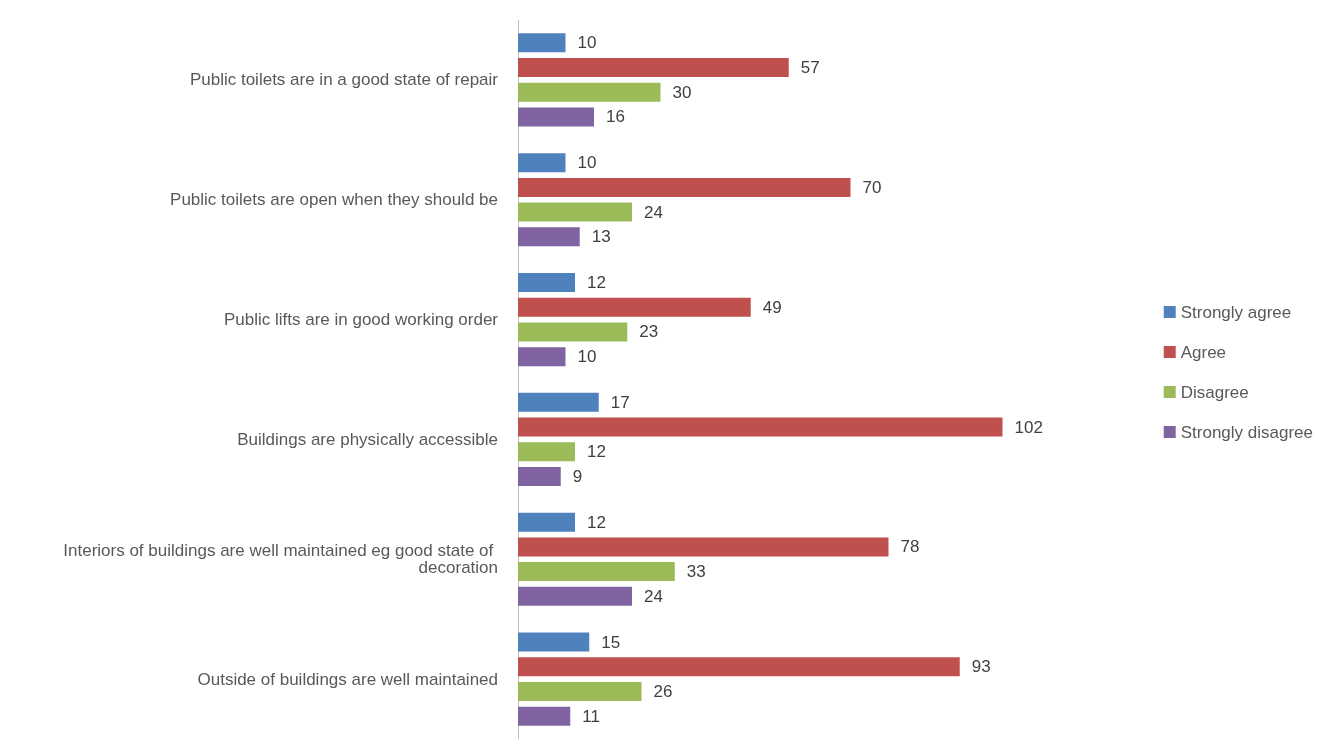 The height and width of the screenshot is (744, 1318). I want to click on data-label: 13, so click(601, 237).